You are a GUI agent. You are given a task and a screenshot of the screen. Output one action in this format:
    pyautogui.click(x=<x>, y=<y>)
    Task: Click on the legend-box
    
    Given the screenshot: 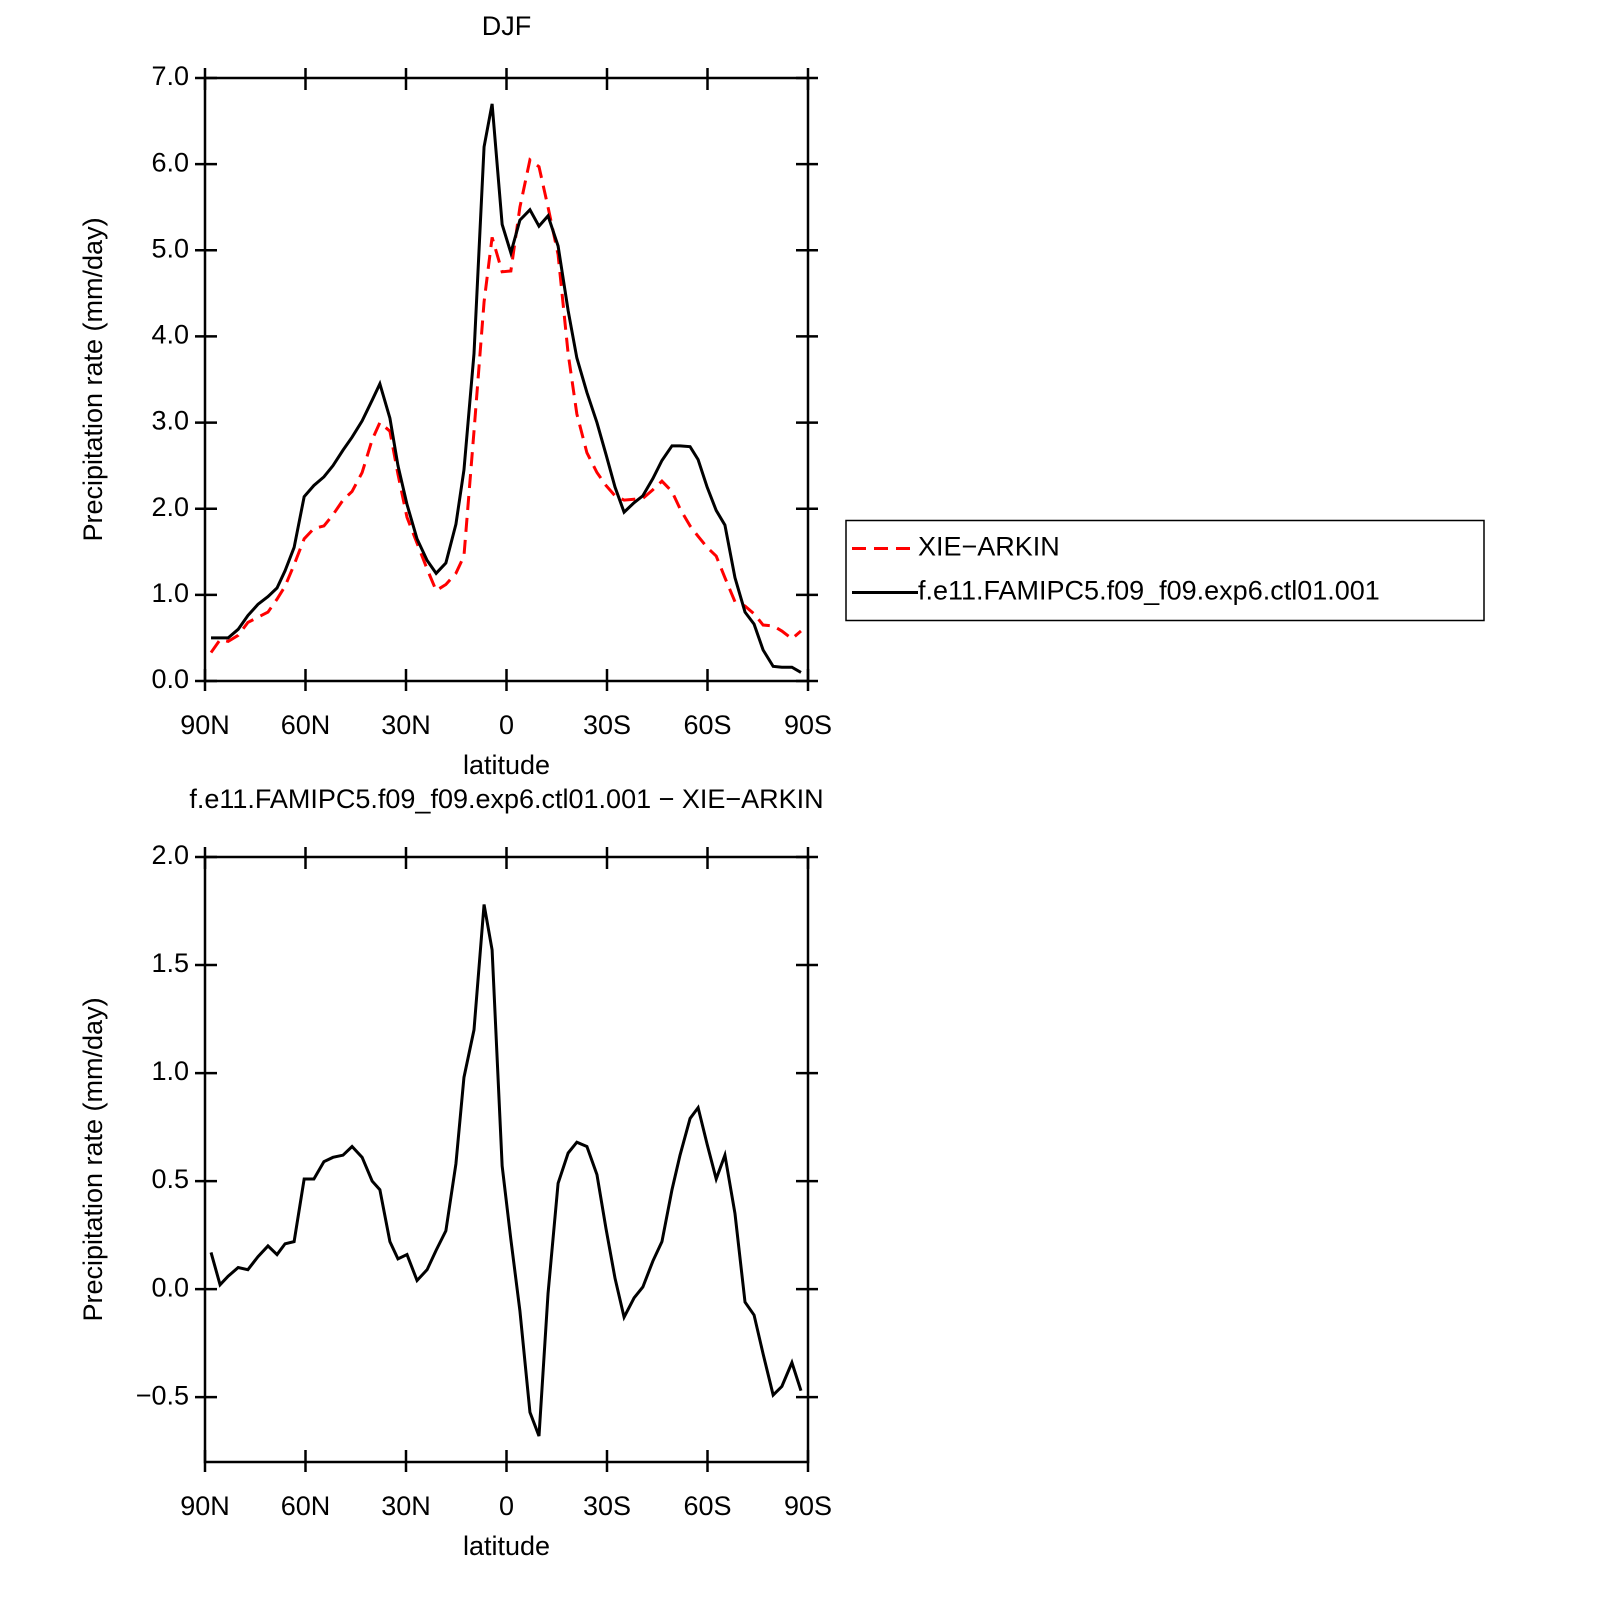 What is the action you would take?
    pyautogui.click(x=1165, y=570)
    